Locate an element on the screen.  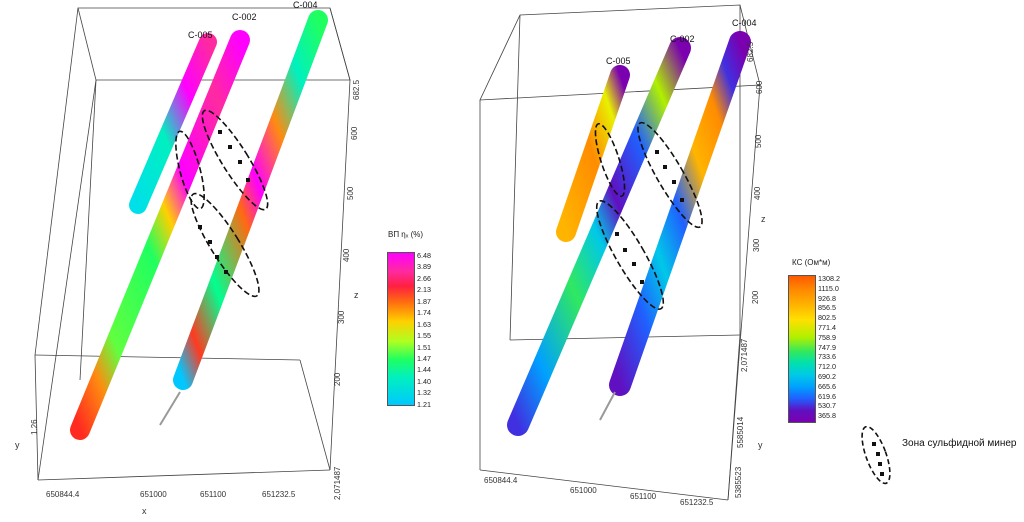
ip-legend-colorbar is located at coordinates (401, 329).